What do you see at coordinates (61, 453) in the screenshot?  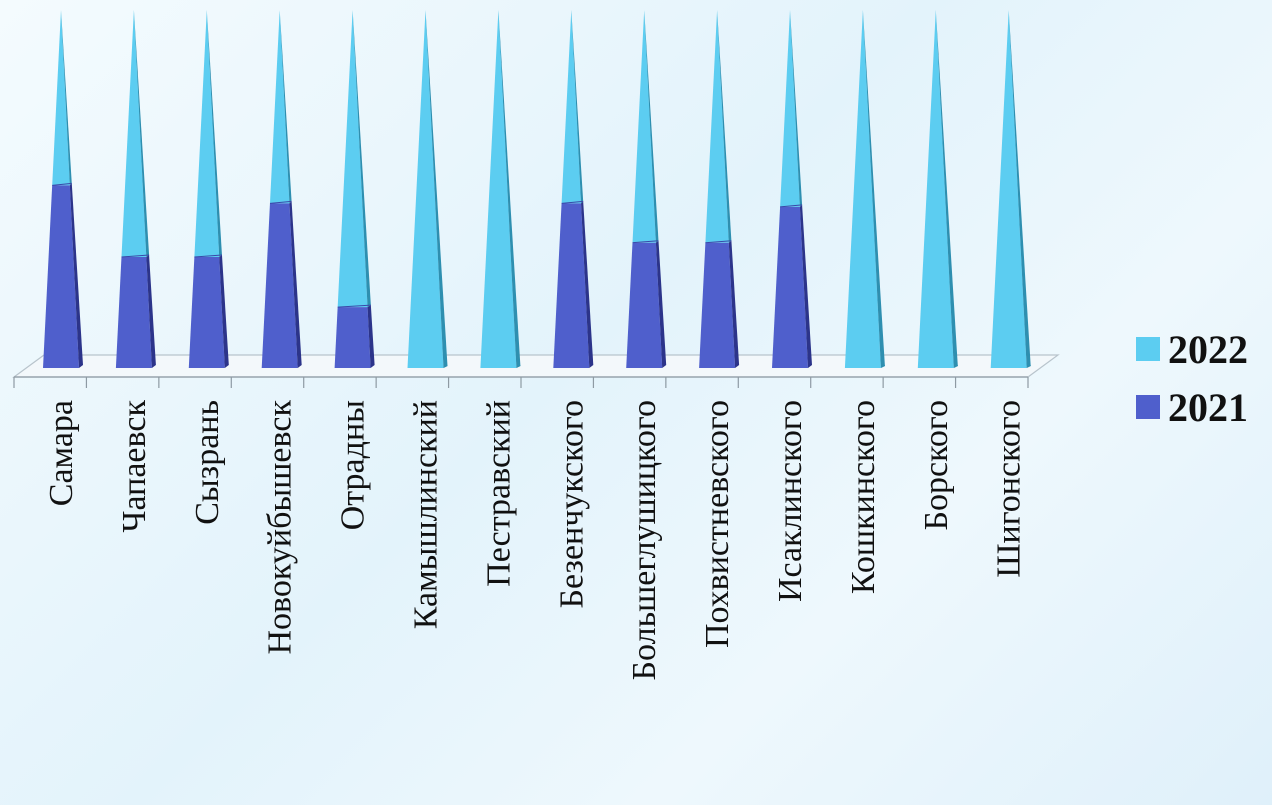 I see `category-label: Самара` at bounding box center [61, 453].